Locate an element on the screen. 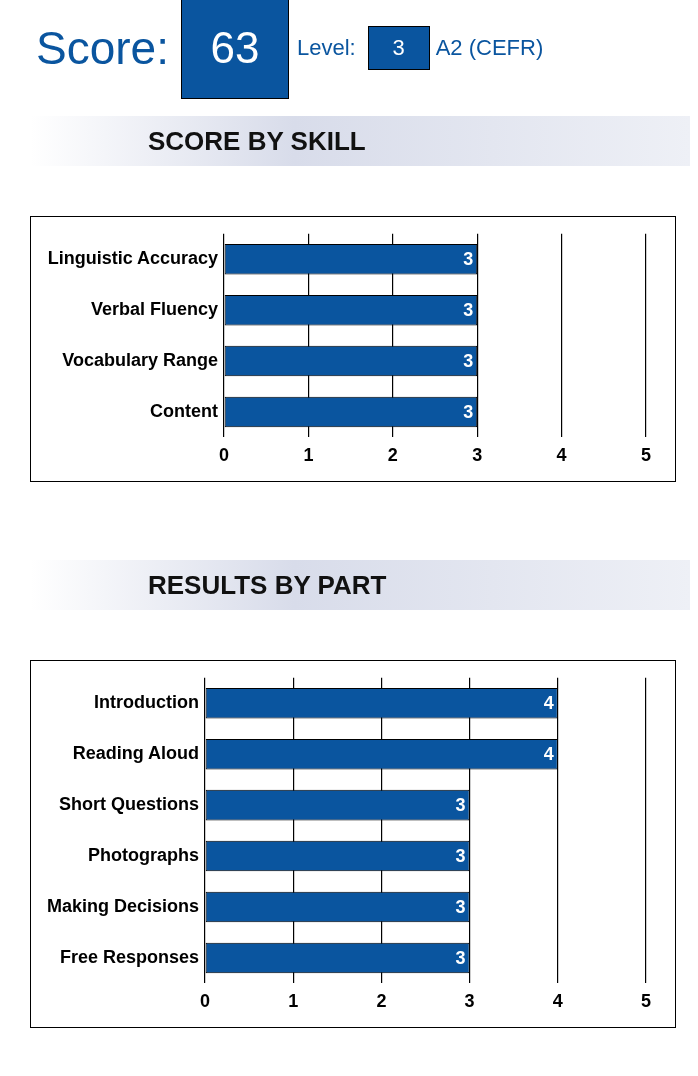  y-tick-label: Linguistic Accuracy is located at coordinates (133, 258).